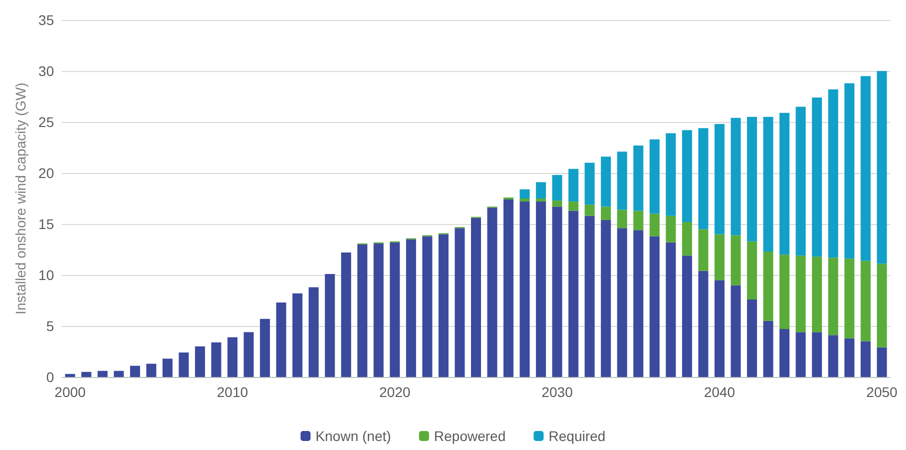  Describe the element at coordinates (50, 326) in the screenshot. I see `y-tick-label: 5` at that location.